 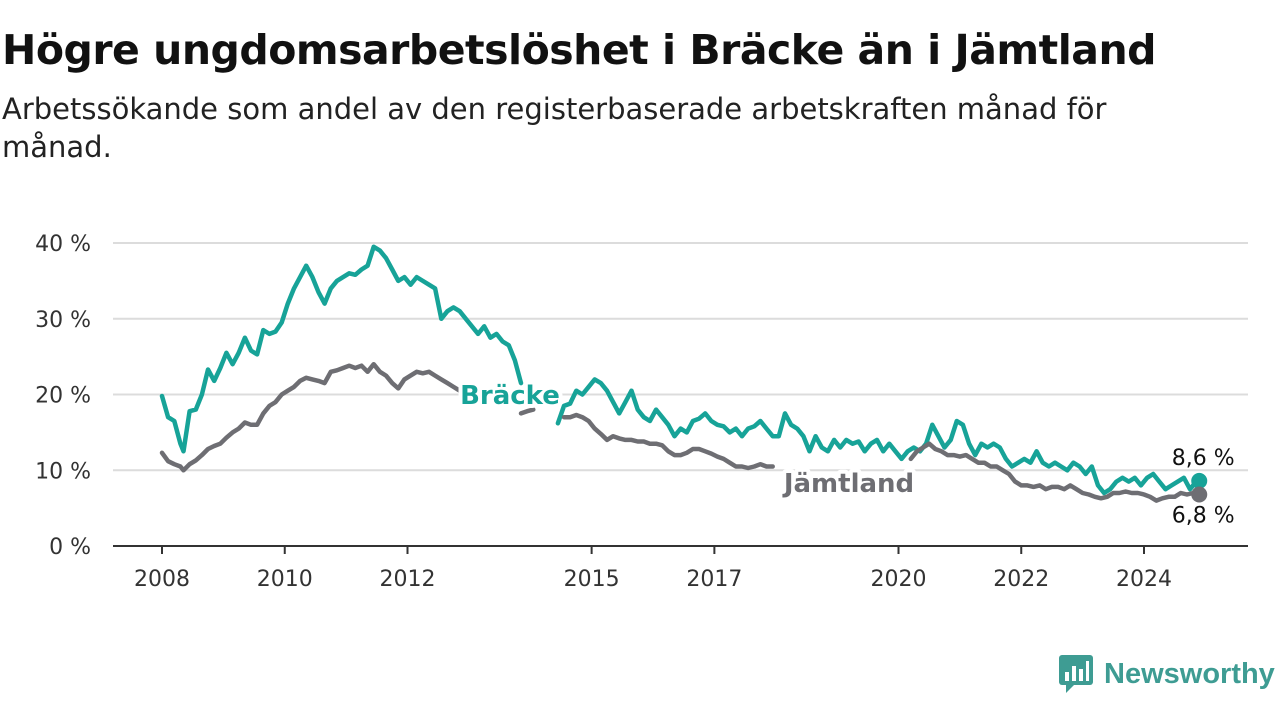 What do you see at coordinates (1203, 458) in the screenshot?
I see `end-value-label: 8,6 %` at bounding box center [1203, 458].